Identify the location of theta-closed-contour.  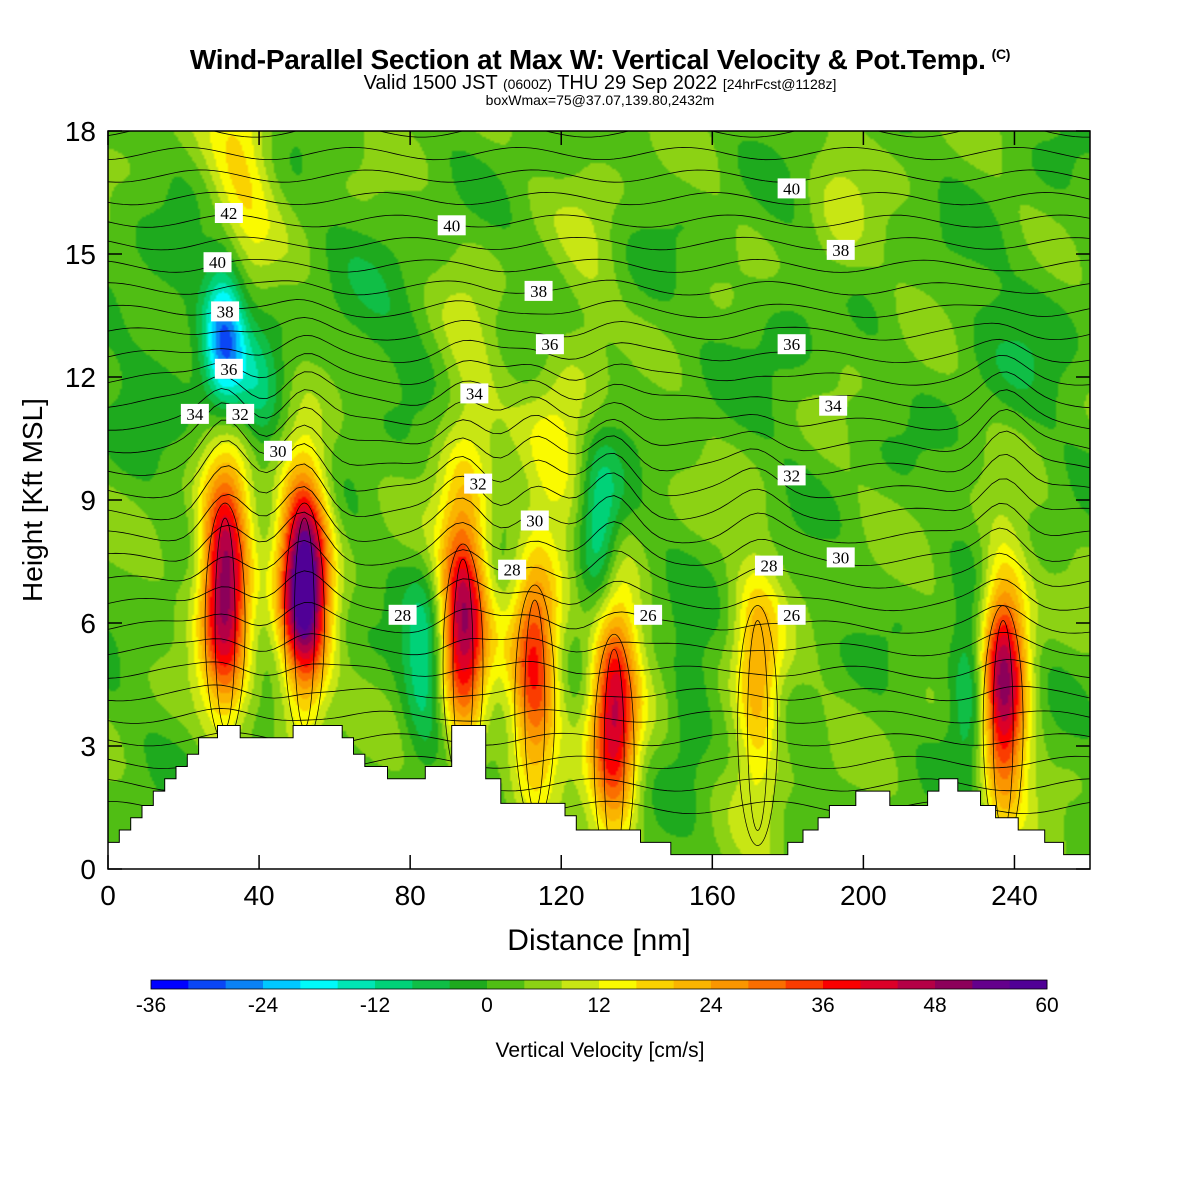
(757, 725).